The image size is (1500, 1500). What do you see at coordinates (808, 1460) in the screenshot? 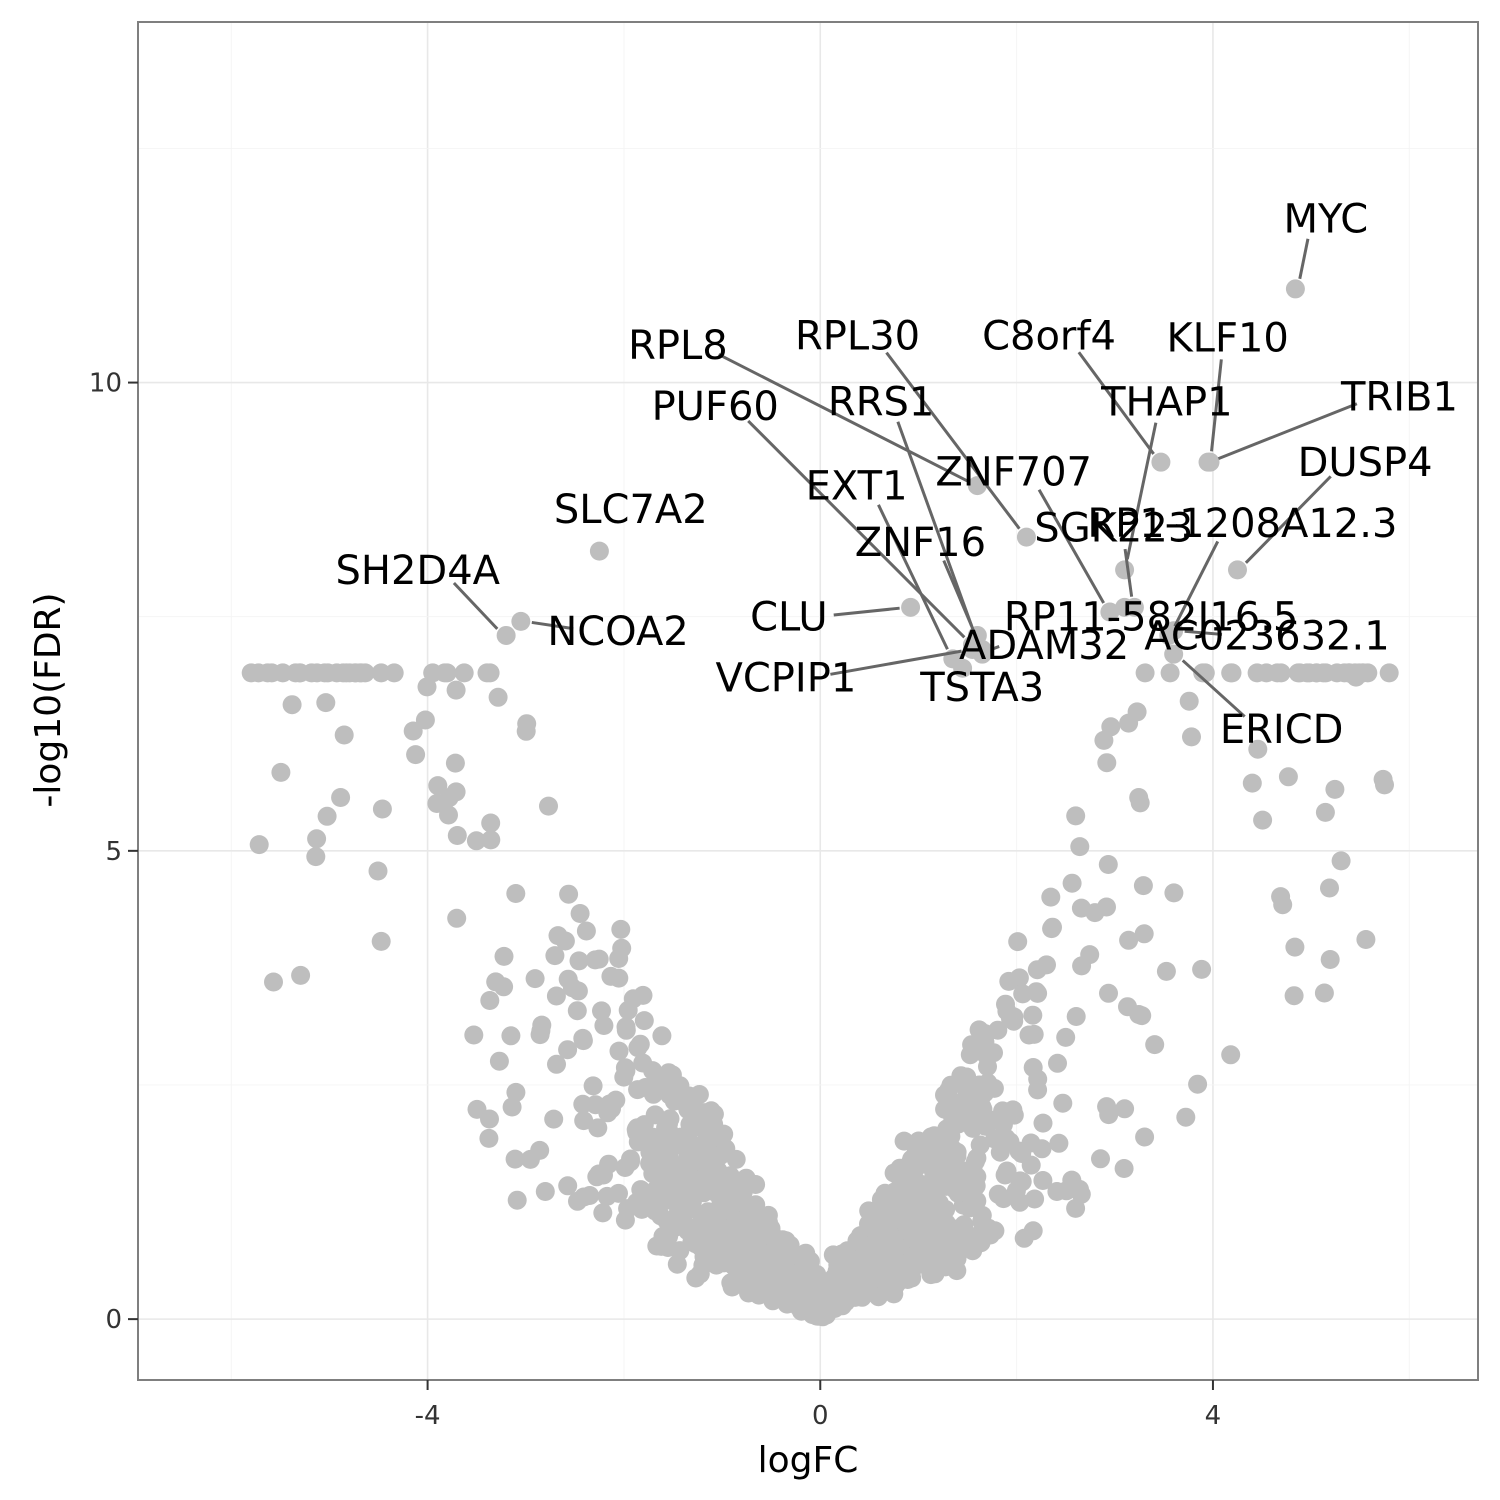
I see `x-axis-title: logFC` at bounding box center [808, 1460].